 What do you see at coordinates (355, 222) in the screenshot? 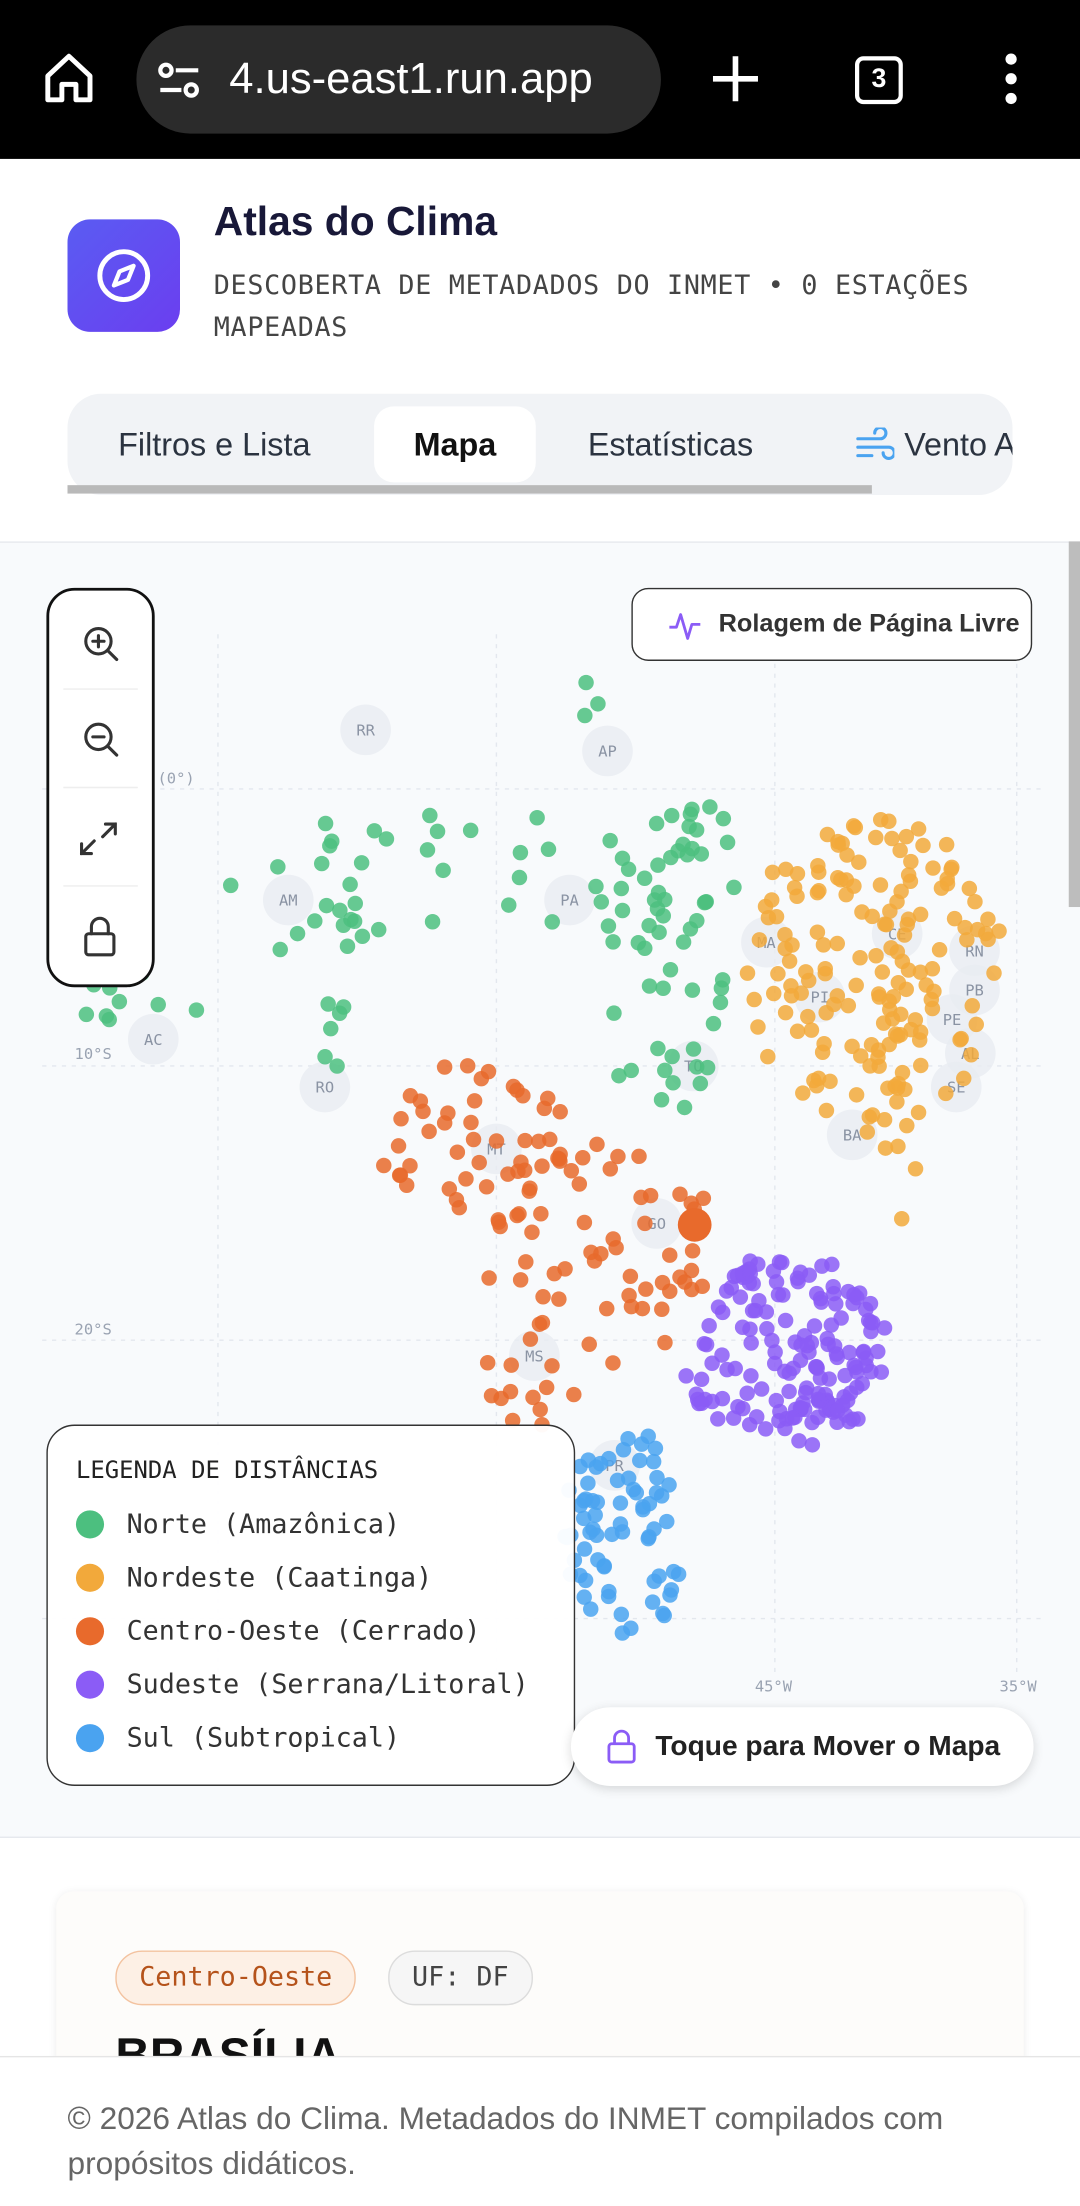
I see `app-title: Atlas do Clima` at bounding box center [355, 222].